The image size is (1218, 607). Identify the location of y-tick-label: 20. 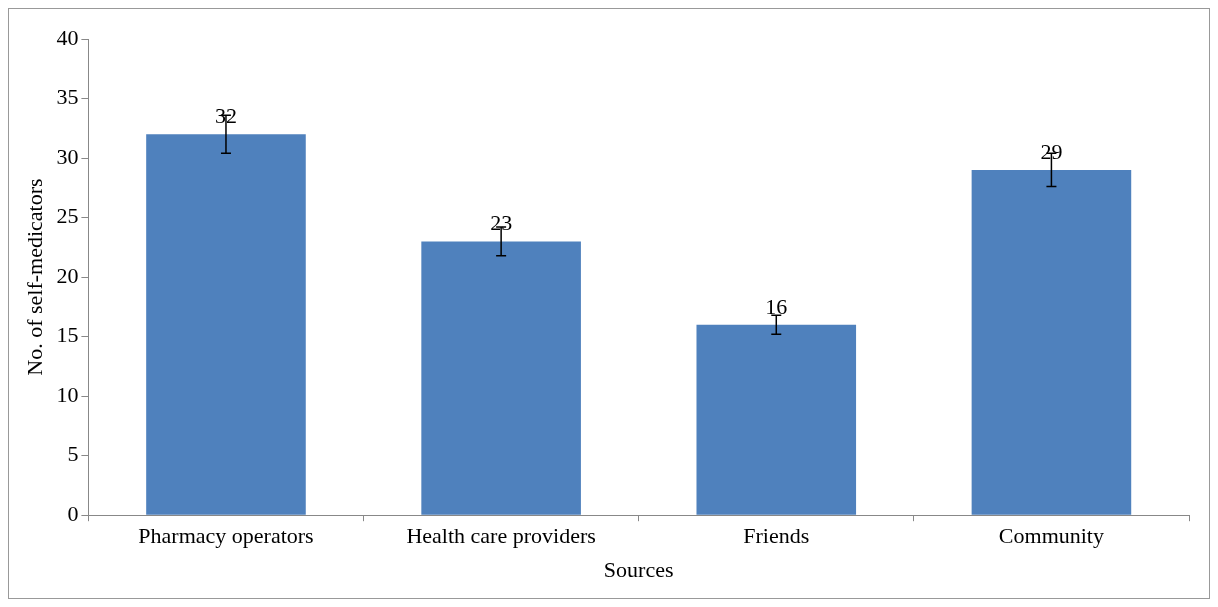
(67, 275).